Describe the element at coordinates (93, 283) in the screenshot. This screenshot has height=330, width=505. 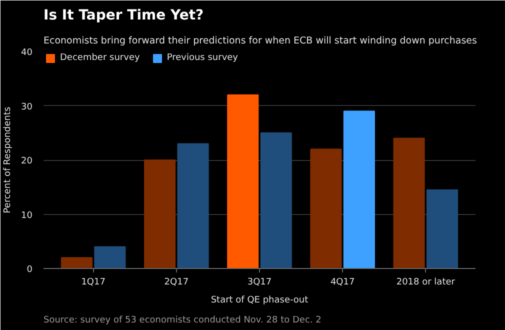
I see `x-tick-label: 1Q17` at that location.